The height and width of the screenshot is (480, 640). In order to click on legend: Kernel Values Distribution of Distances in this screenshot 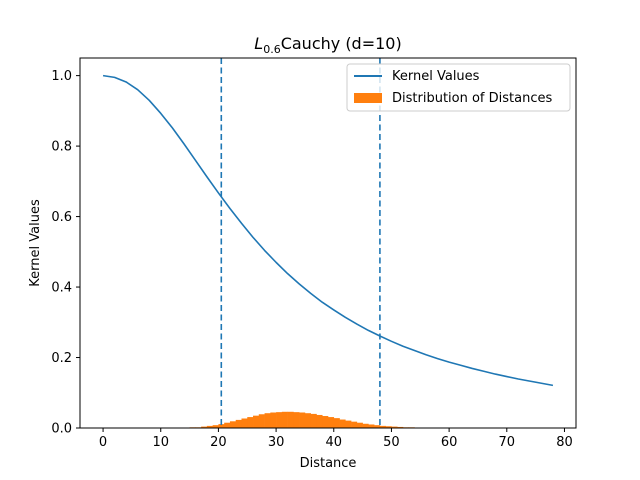, I will do `click(458, 87)`.